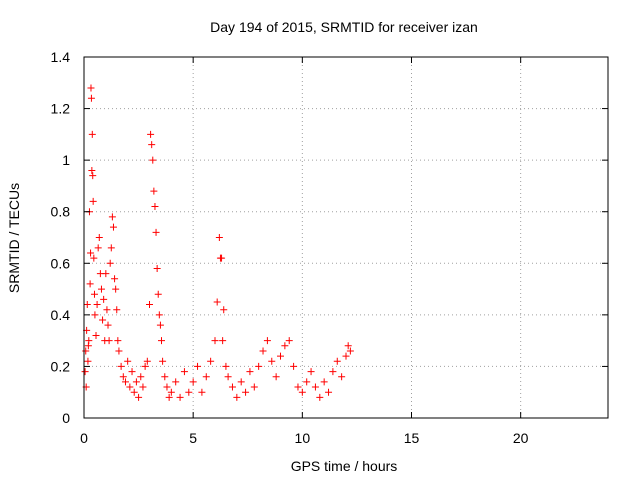  Describe the element at coordinates (61, 109) in the screenshot. I see `y-tick-label: 1.2` at that location.